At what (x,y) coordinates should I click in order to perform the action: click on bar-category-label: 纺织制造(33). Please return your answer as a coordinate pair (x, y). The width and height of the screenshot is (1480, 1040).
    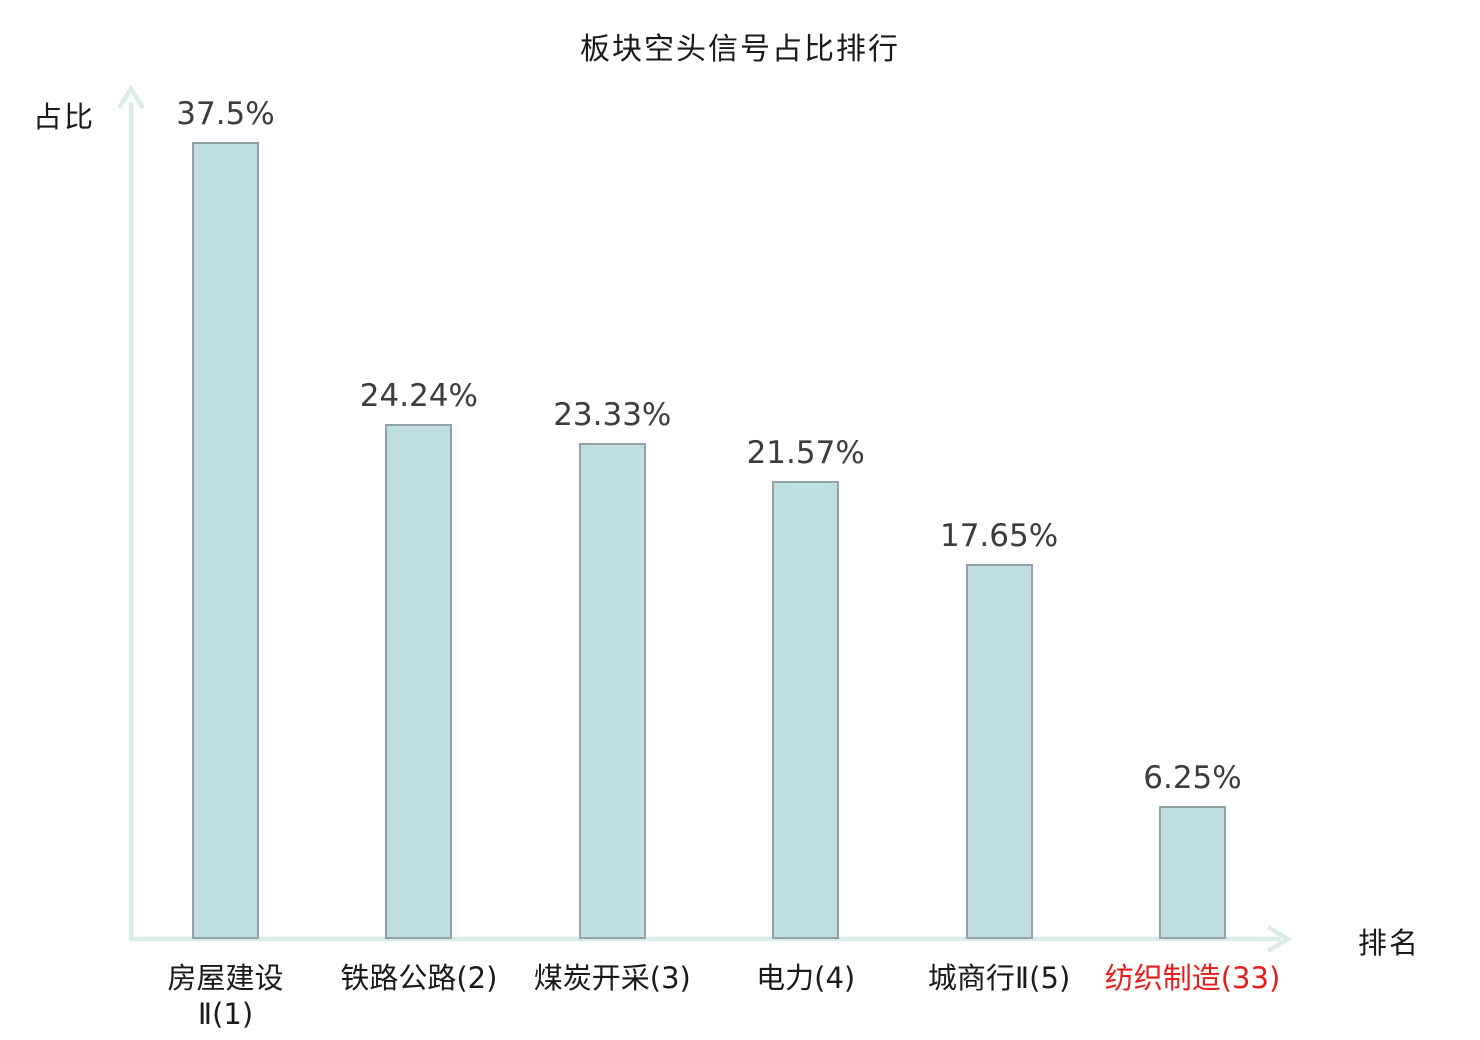
    Looking at the image, I should click on (1193, 978).